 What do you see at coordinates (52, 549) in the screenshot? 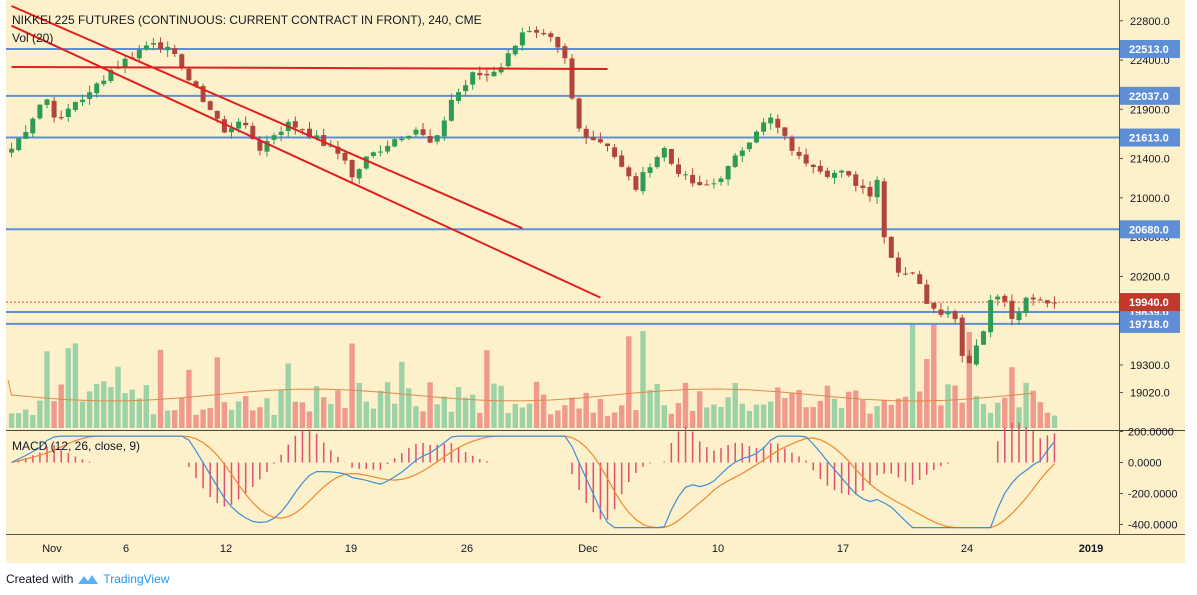
I see `time-tick-label: Nov` at bounding box center [52, 549].